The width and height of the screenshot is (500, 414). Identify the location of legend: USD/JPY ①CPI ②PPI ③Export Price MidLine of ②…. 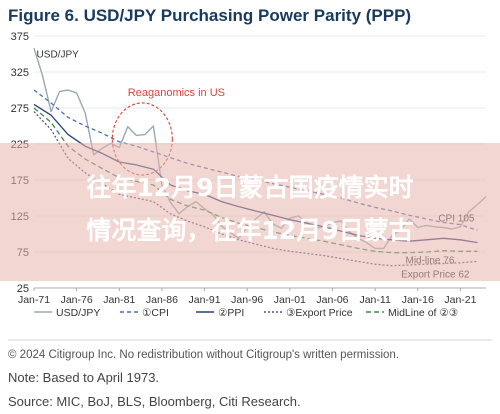
(246, 313).